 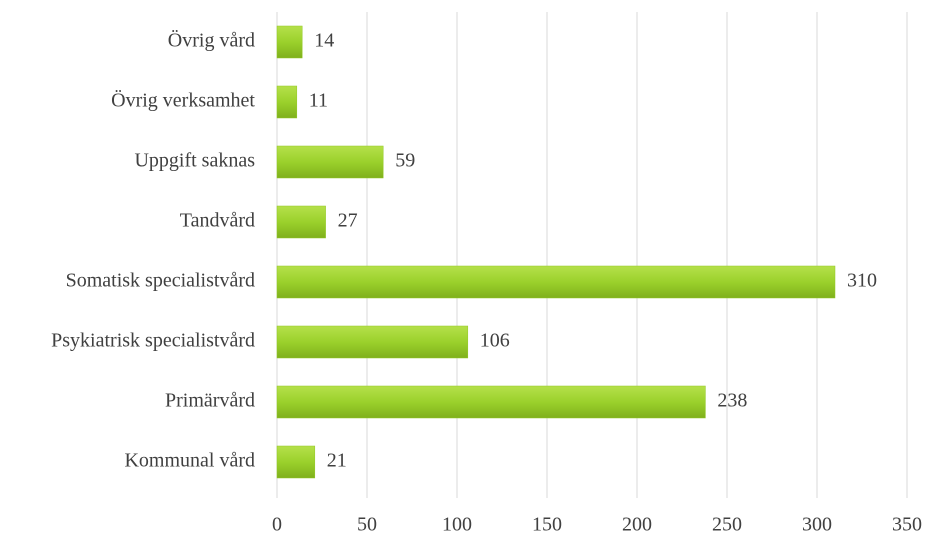 What do you see at coordinates (457, 525) in the screenshot?
I see `x-tick-label: 100` at bounding box center [457, 525].